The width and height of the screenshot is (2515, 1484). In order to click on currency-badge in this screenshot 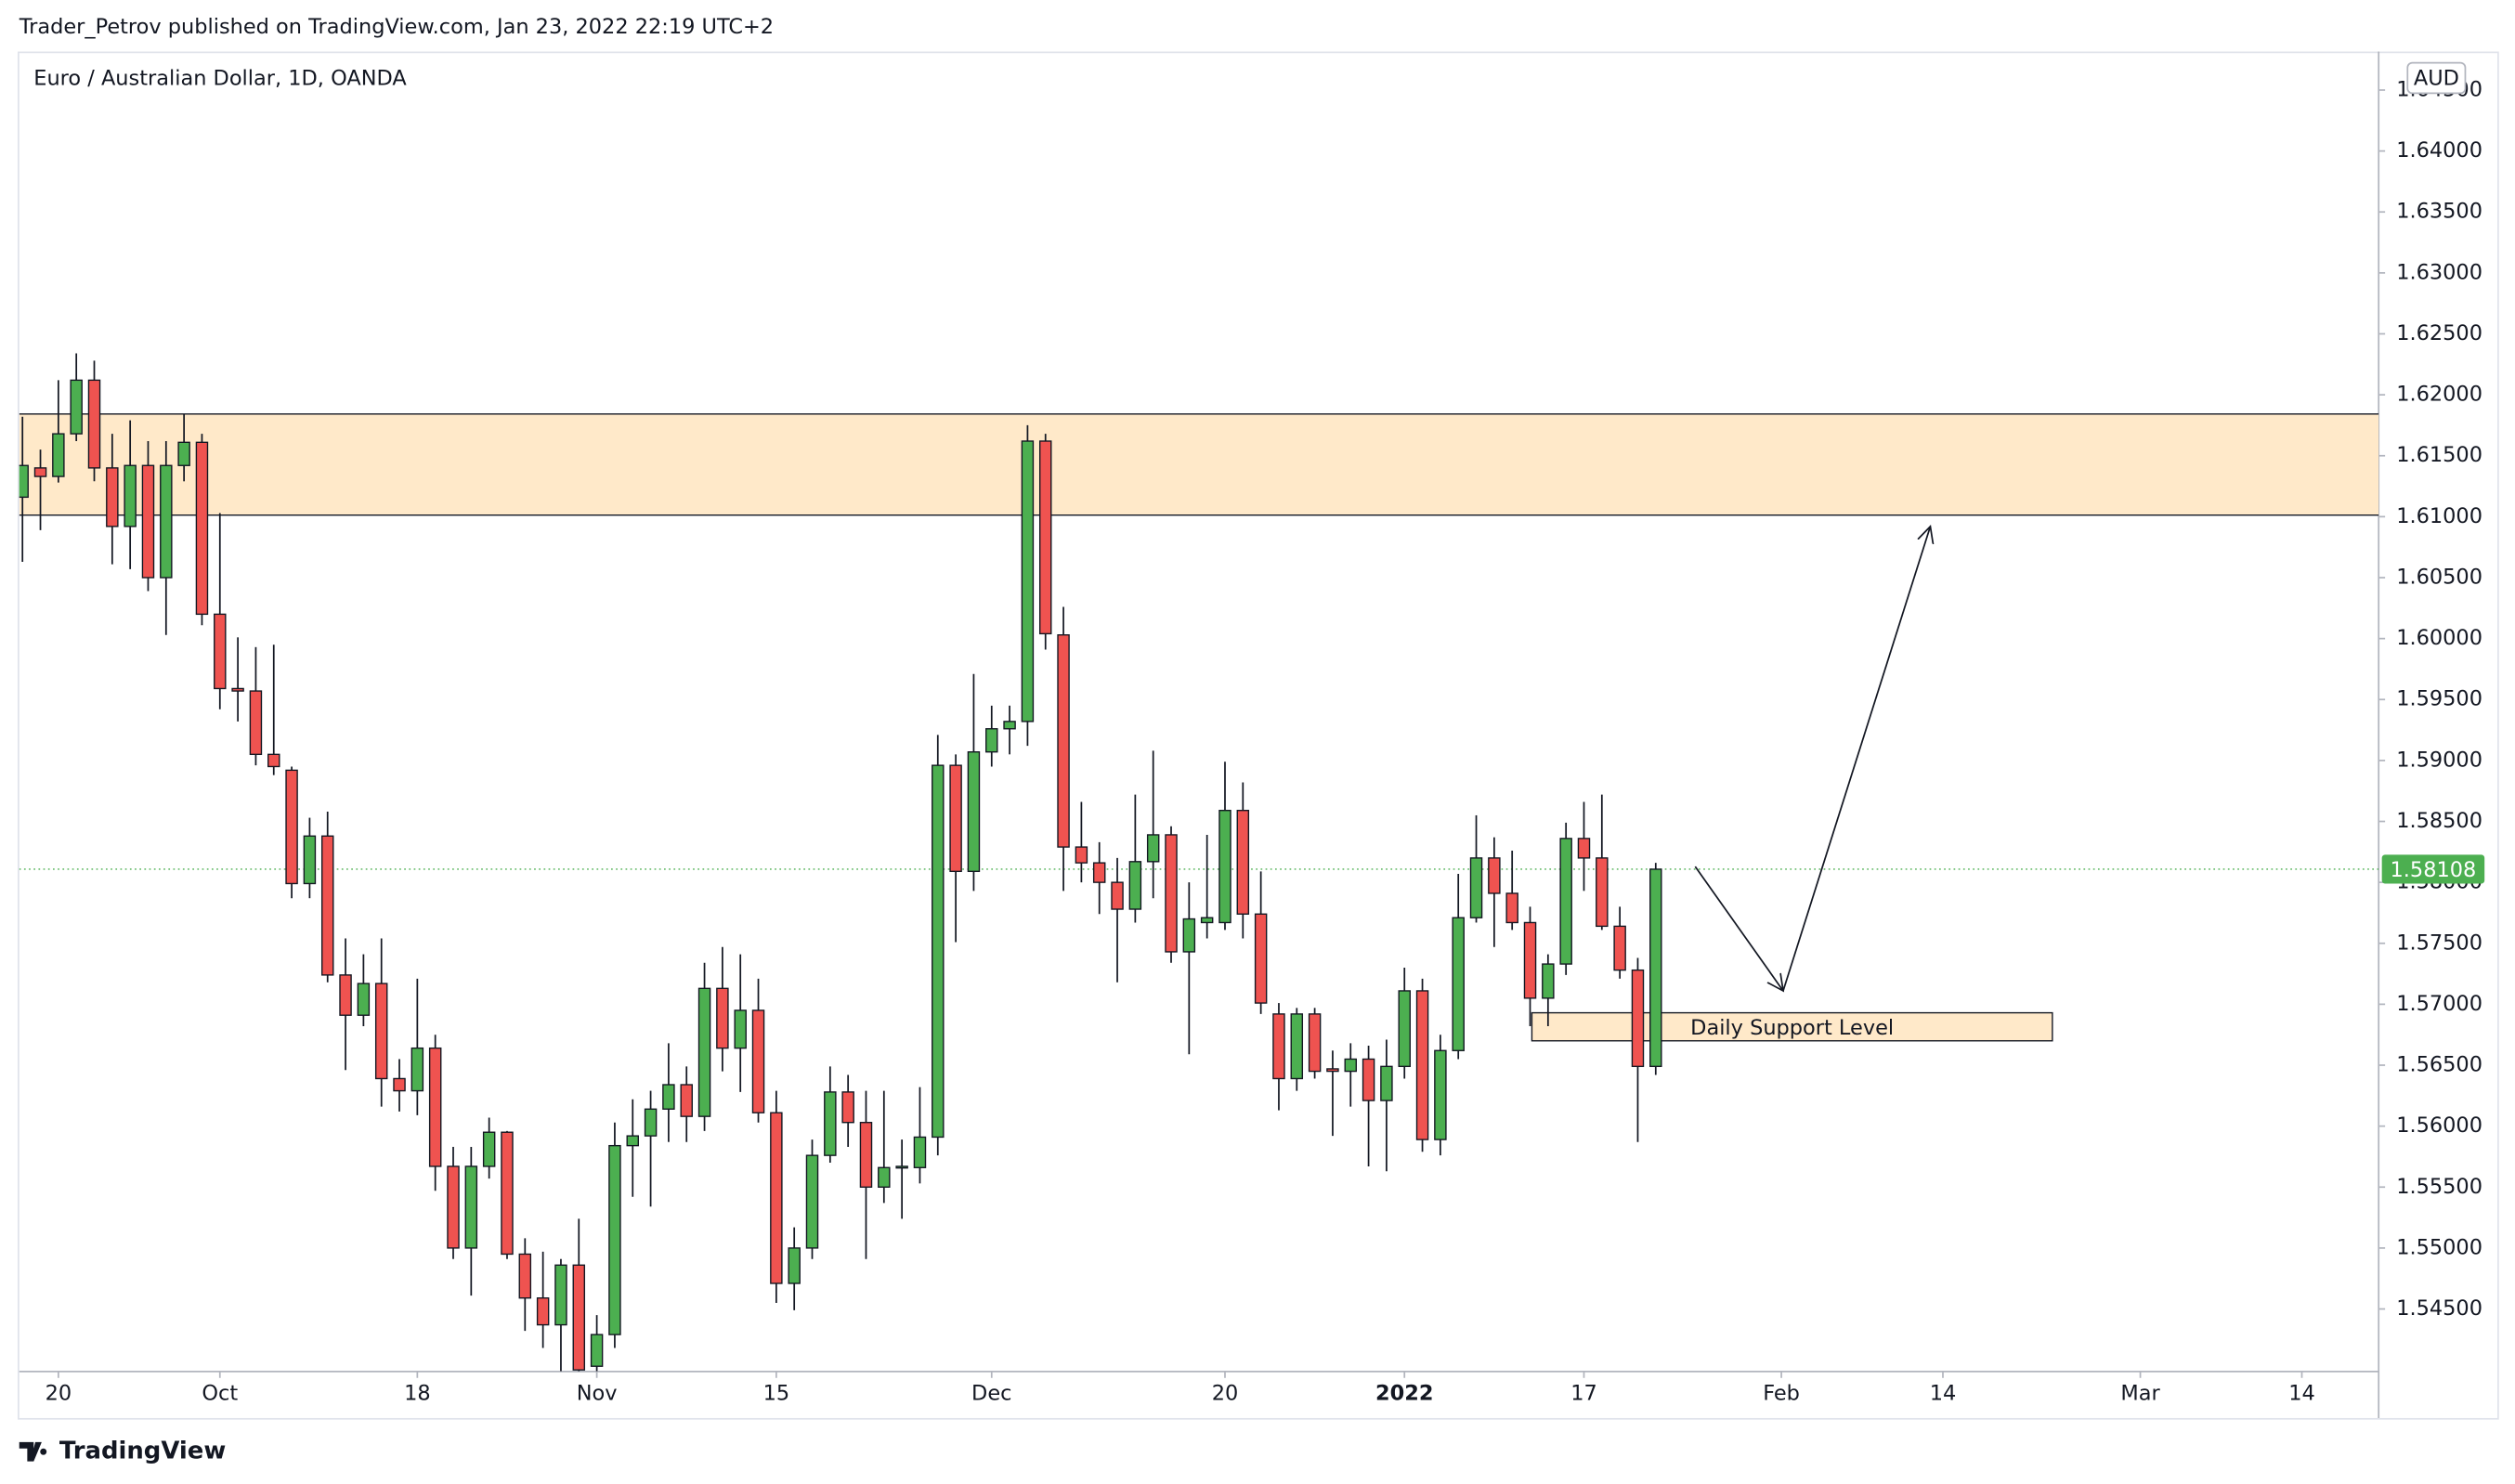, I will do `click(2436, 78)`.